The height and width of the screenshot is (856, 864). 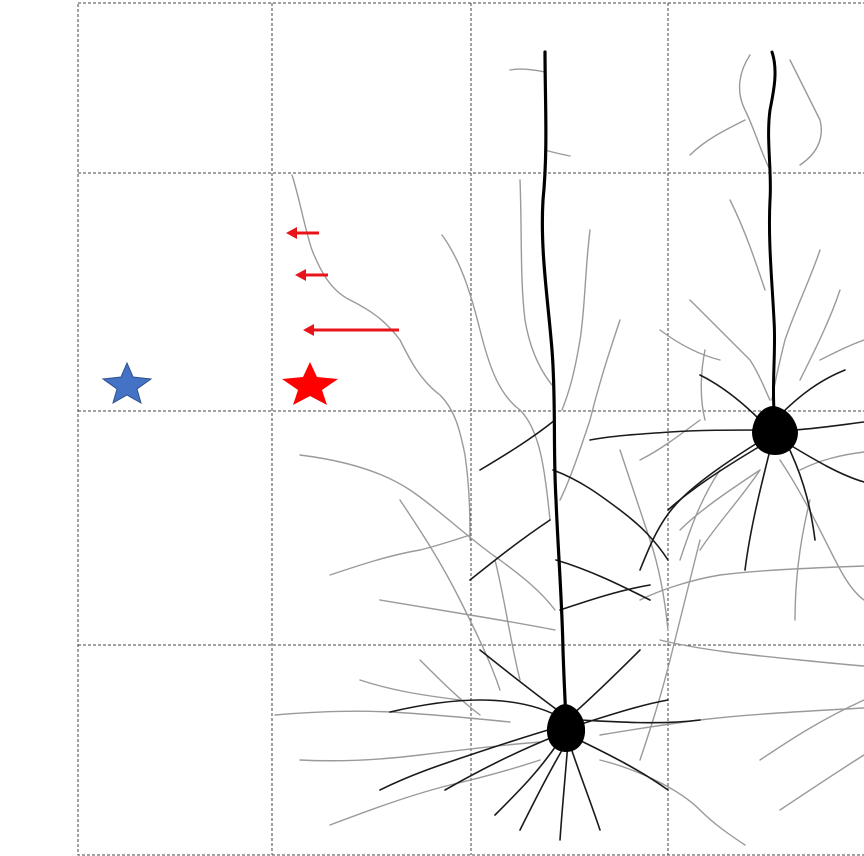 I want to click on neuron-right-soma, so click(x=775, y=430).